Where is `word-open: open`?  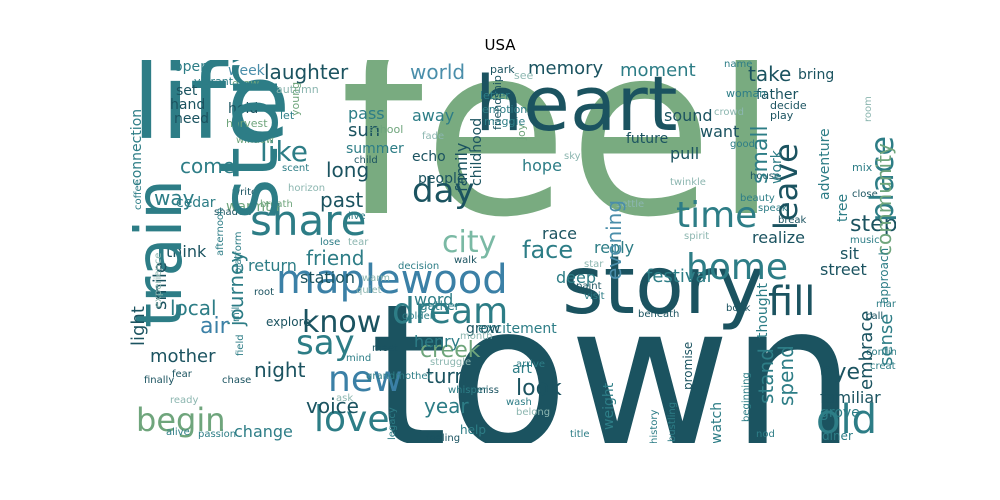 word-open: open is located at coordinates (191, 67).